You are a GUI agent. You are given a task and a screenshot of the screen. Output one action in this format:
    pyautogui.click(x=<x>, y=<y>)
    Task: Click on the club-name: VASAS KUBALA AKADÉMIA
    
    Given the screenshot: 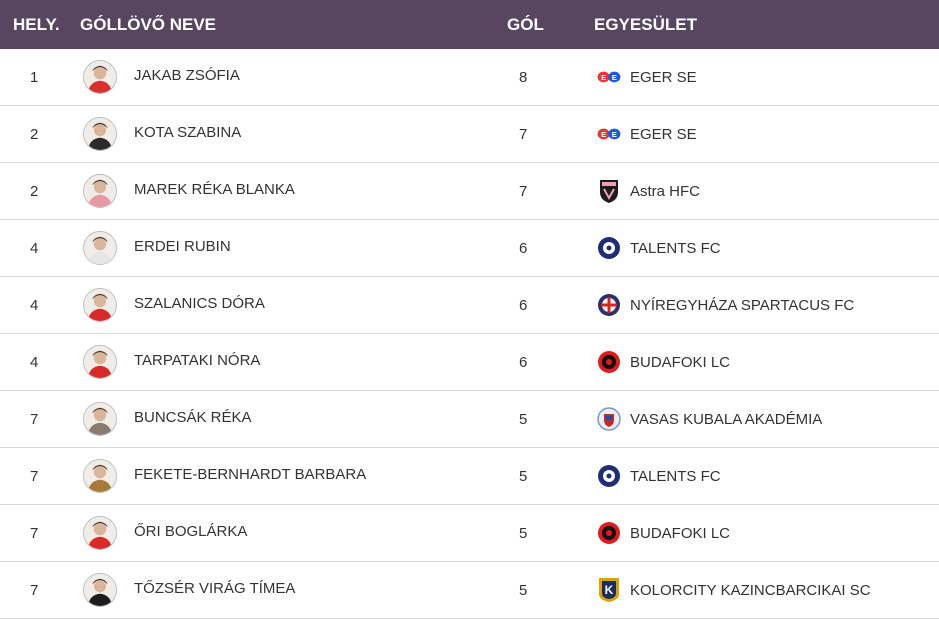 What is the action you would take?
    pyautogui.click(x=726, y=419)
    